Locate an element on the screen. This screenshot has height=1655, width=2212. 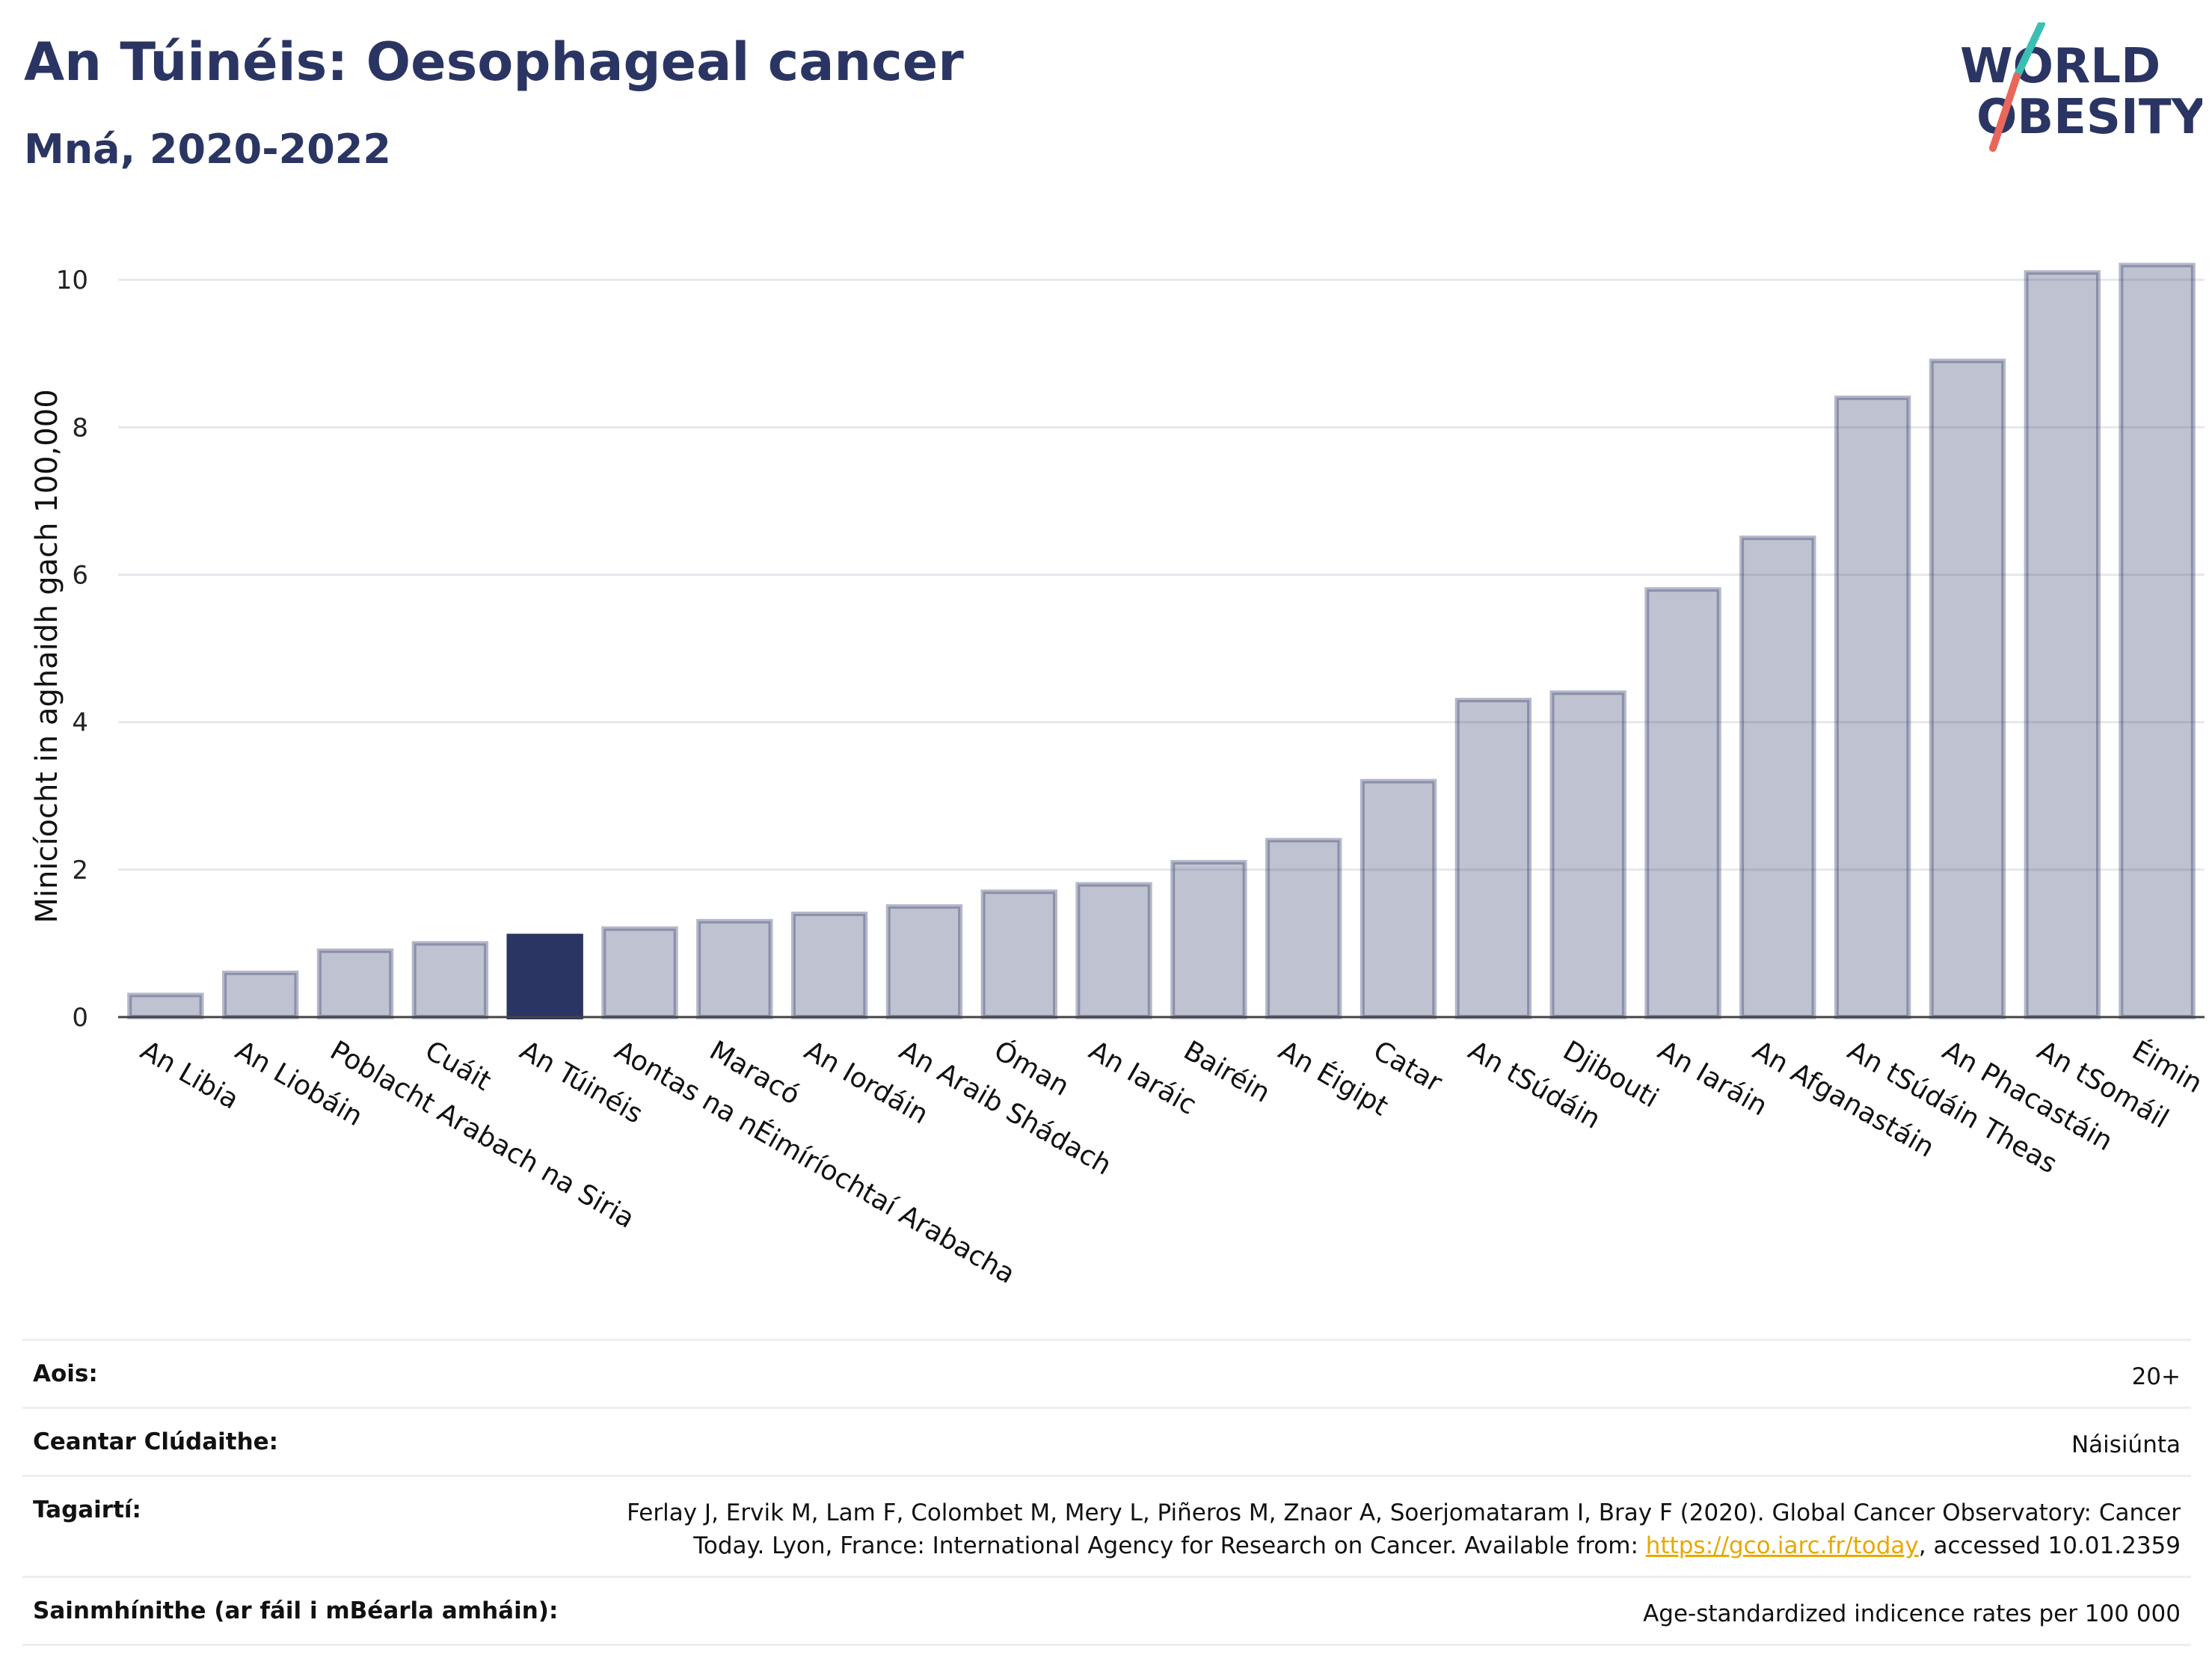
info-key-references: Tagairtí: is located at coordinates (87, 1509).